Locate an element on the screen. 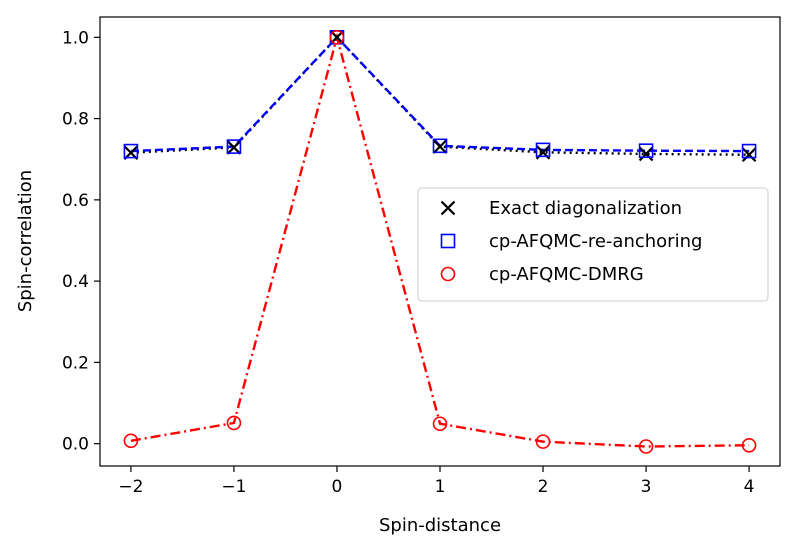 The height and width of the screenshot is (553, 796). x-axis-label: Spin-distance is located at coordinates (440, 525).